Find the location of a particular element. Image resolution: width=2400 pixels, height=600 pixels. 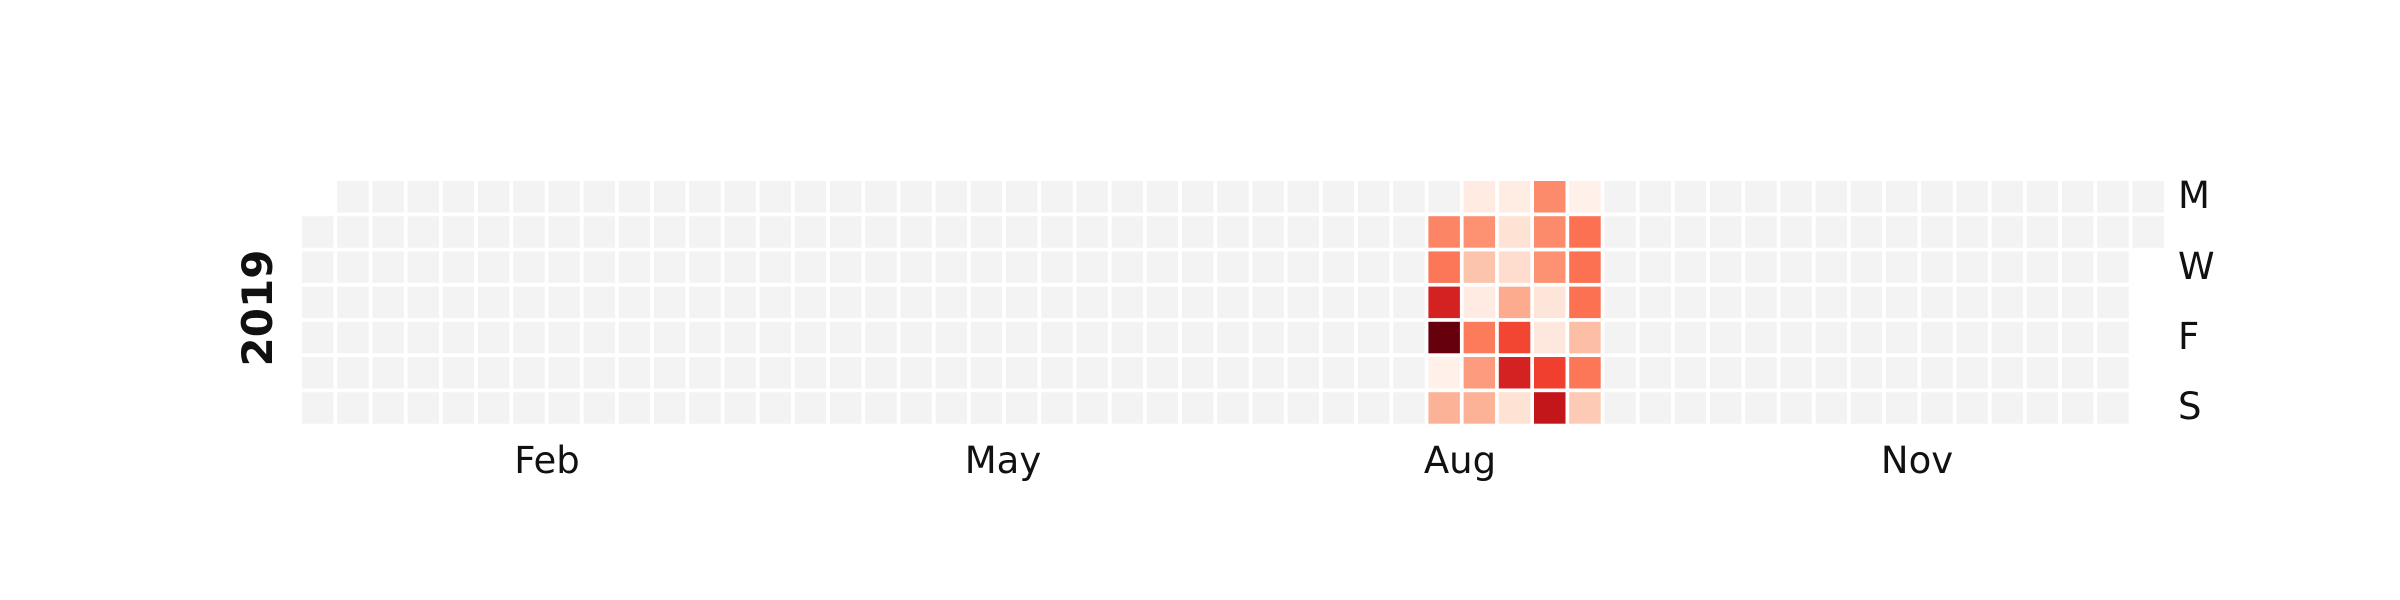

weekday-label-friday: F is located at coordinates (2188, 336).